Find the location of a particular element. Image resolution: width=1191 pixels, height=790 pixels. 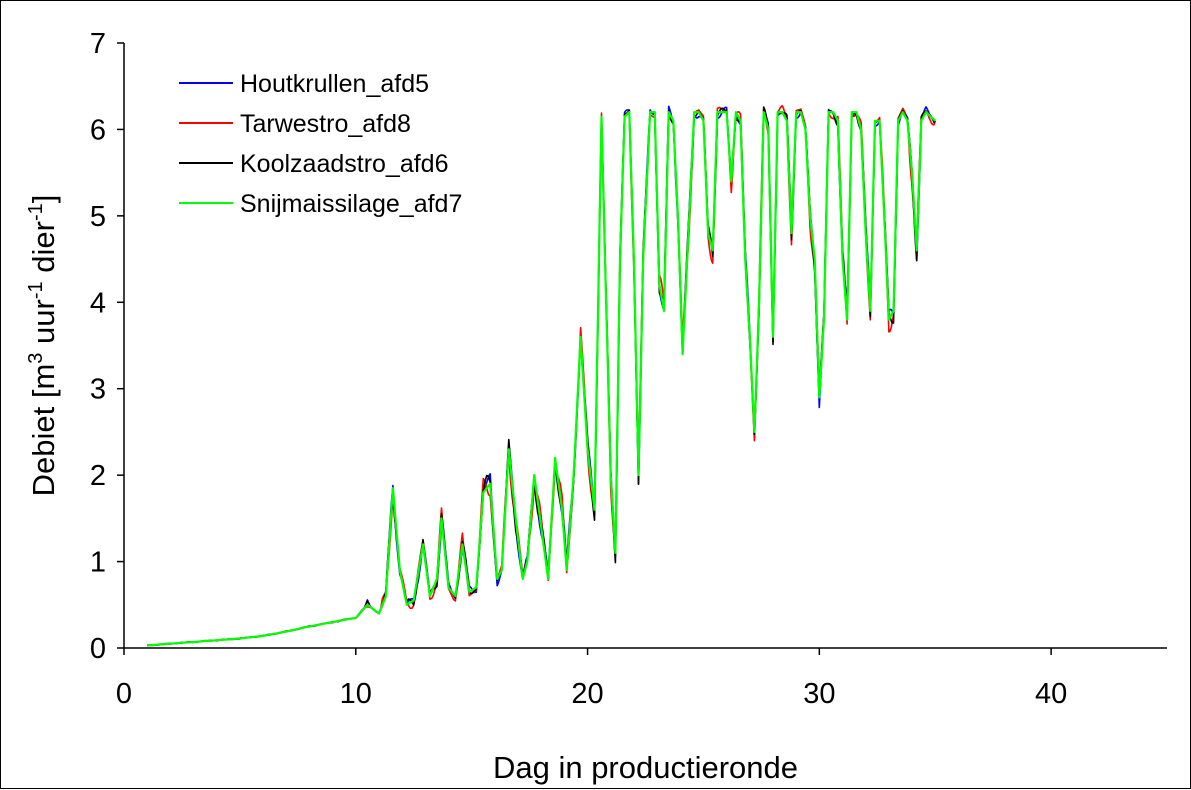

y-axis-title: Debiet [m3 uur-1 dier-1] is located at coordinates (43, 346).